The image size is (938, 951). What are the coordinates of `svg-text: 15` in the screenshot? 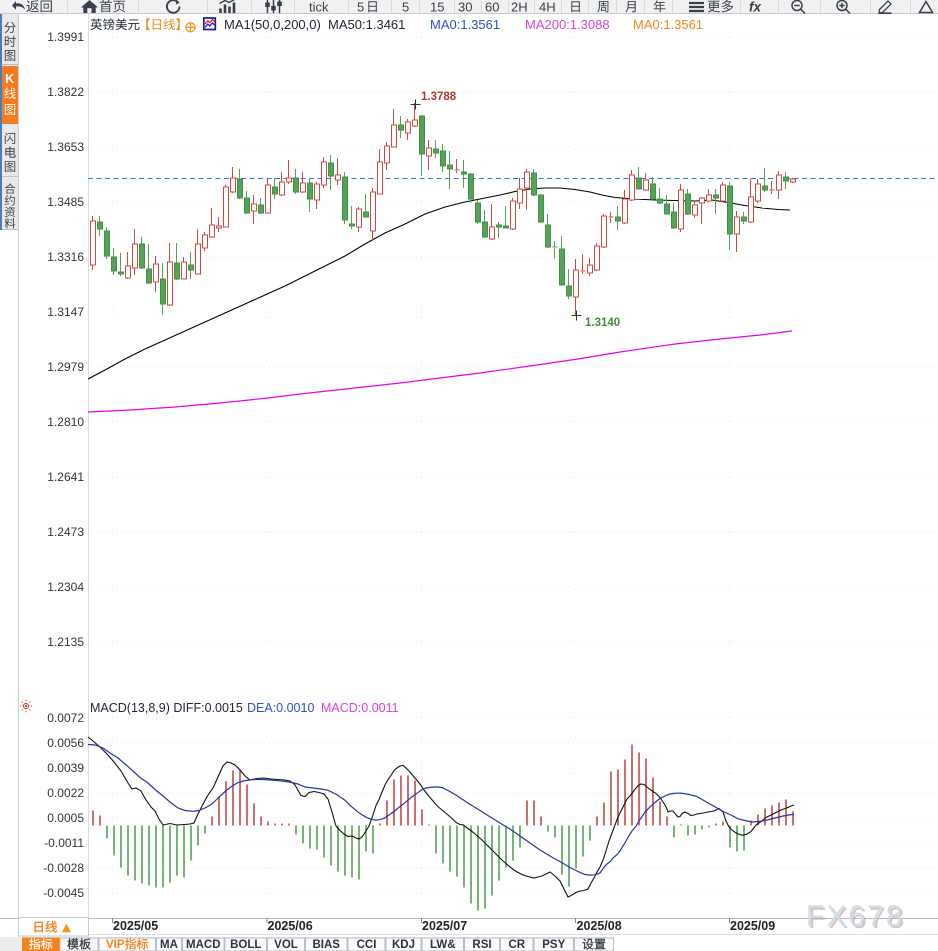 It's located at (437, 7).